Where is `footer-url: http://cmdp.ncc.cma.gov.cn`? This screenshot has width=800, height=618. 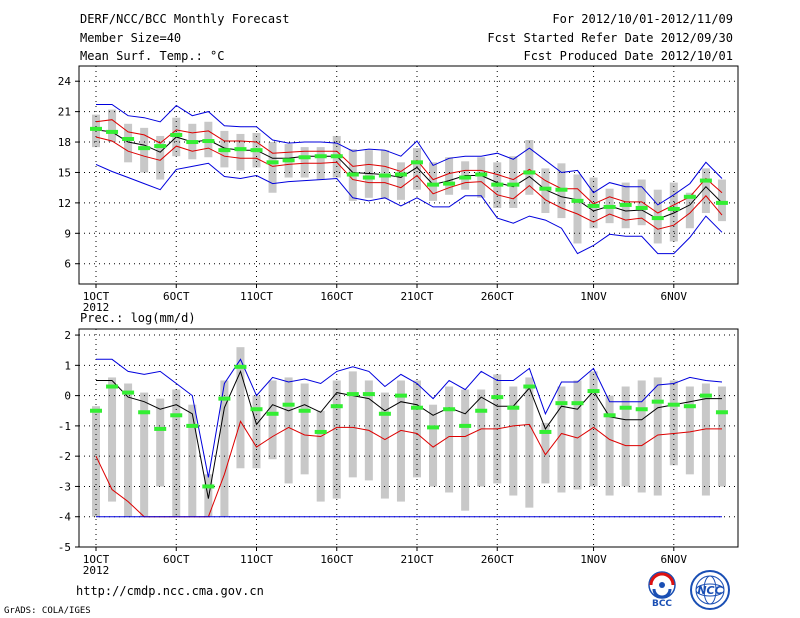 footer-url: http://cmdp.ncc.cma.gov.cn is located at coordinates (170, 591).